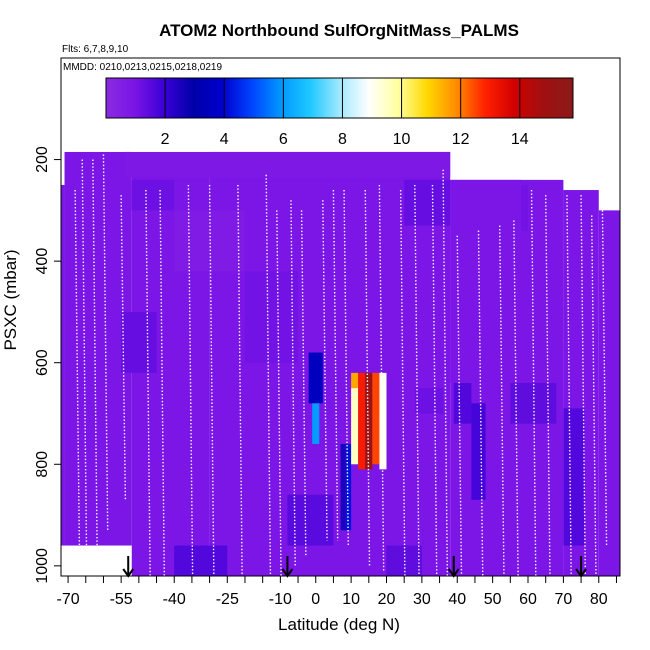  I want to click on colorbar-tick-label: 6, so click(283, 139).